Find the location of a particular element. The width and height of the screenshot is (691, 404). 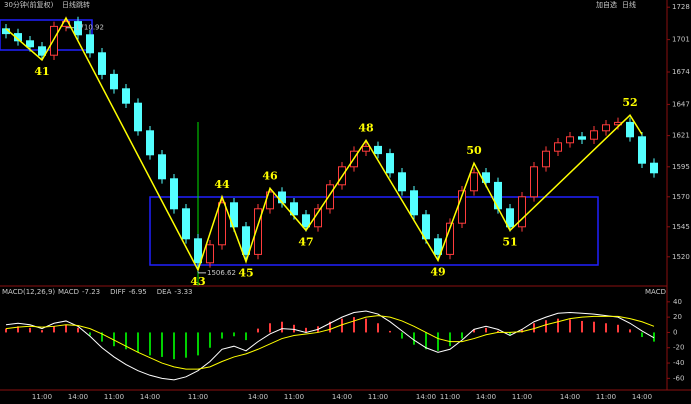

y-tick-label: 1621 is located at coordinates (681, 136).